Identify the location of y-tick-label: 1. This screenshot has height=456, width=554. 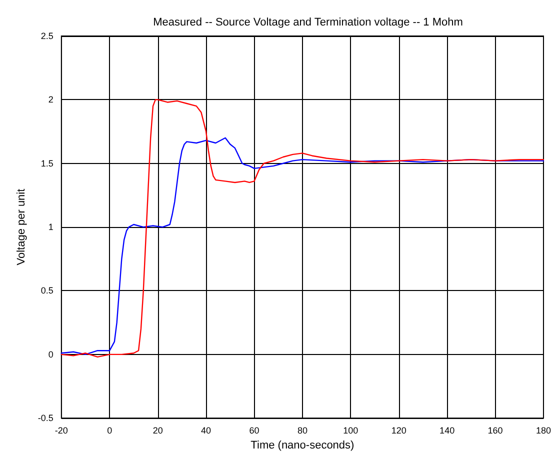
(51, 227).